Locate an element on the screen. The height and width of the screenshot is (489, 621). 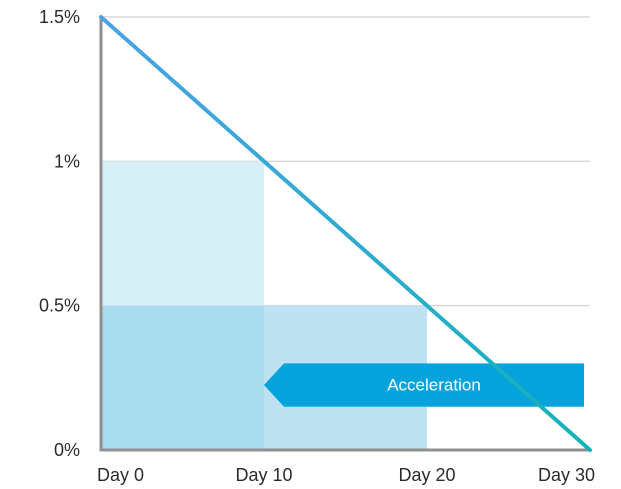
y-tick-label: 1% is located at coordinates (67, 161).